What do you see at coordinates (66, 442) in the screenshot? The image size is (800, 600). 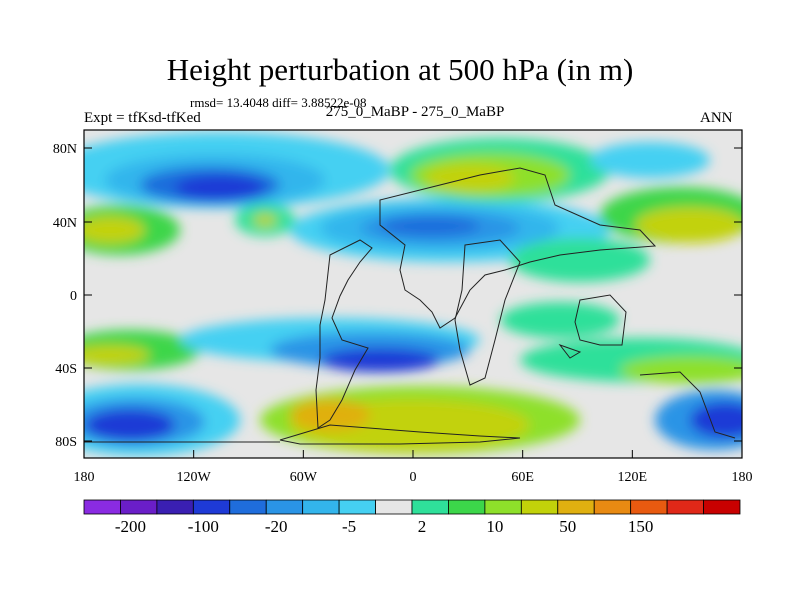 I see `lat-tick-label: 80S` at bounding box center [66, 442].